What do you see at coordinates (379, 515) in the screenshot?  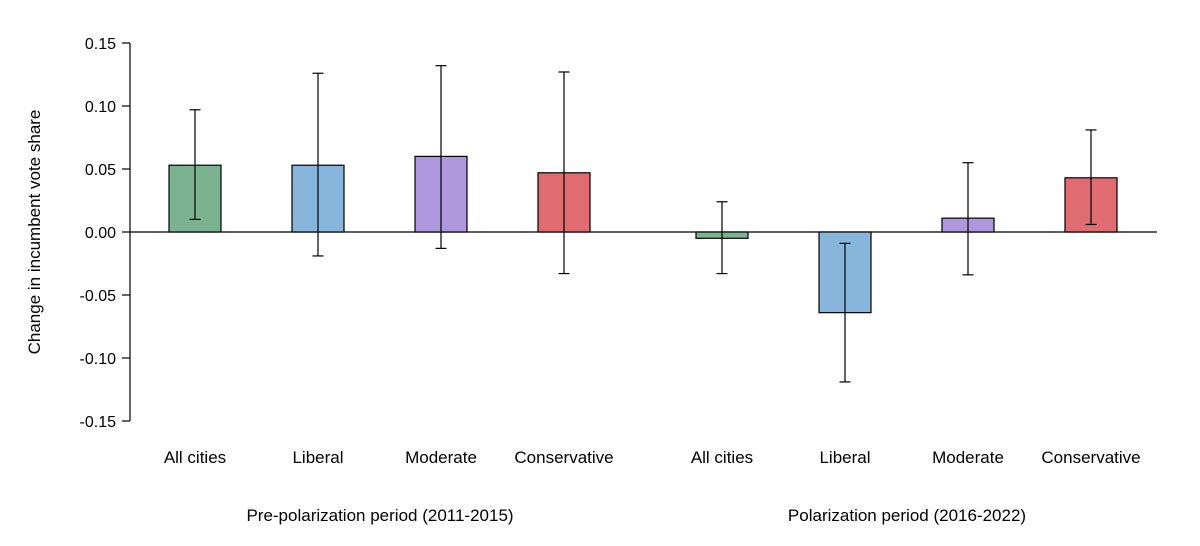 I see `group-label: Pre-polarization period (2011-2015)` at bounding box center [379, 515].